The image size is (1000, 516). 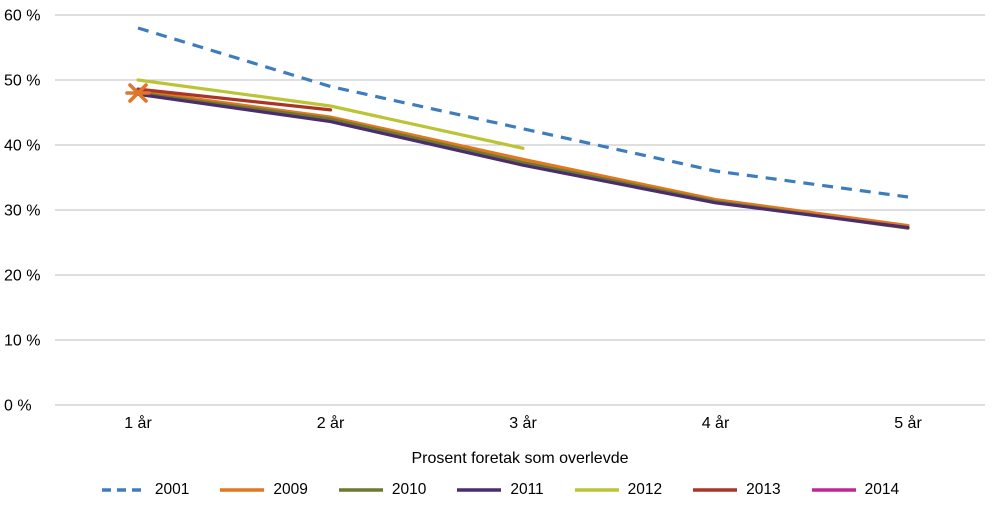 I want to click on legend-item-2009: 2009, so click(x=263, y=490).